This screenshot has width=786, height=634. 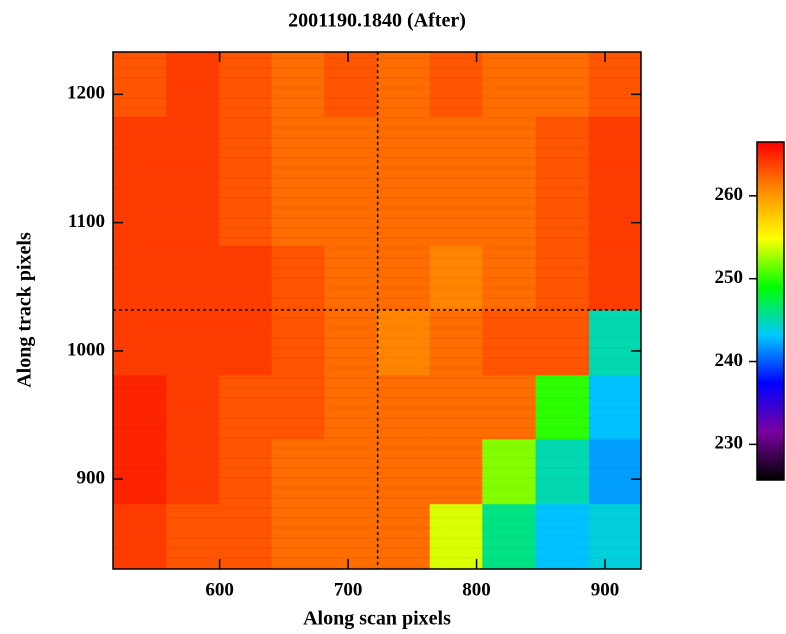 I want to click on colorbar-tick-label: 250, so click(x=729, y=277).